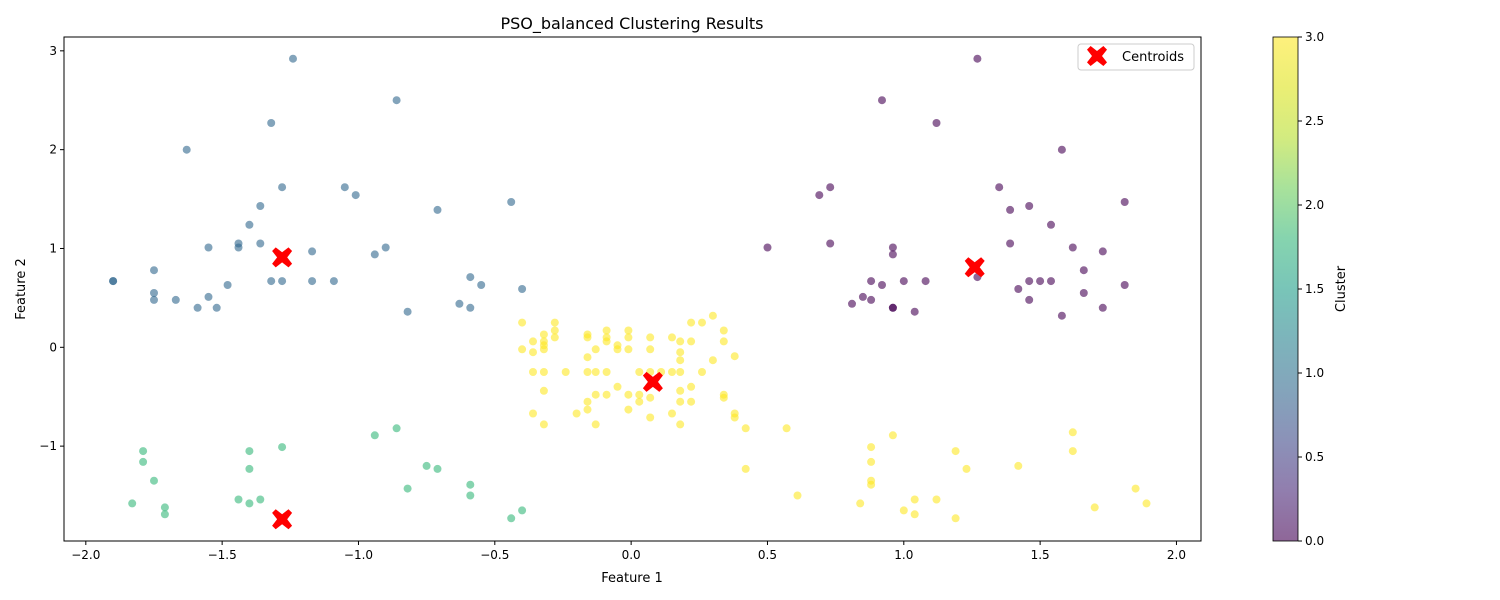 This screenshot has width=1500, height=600. I want to click on y-axis-label: Feature 2, so click(21, 289).